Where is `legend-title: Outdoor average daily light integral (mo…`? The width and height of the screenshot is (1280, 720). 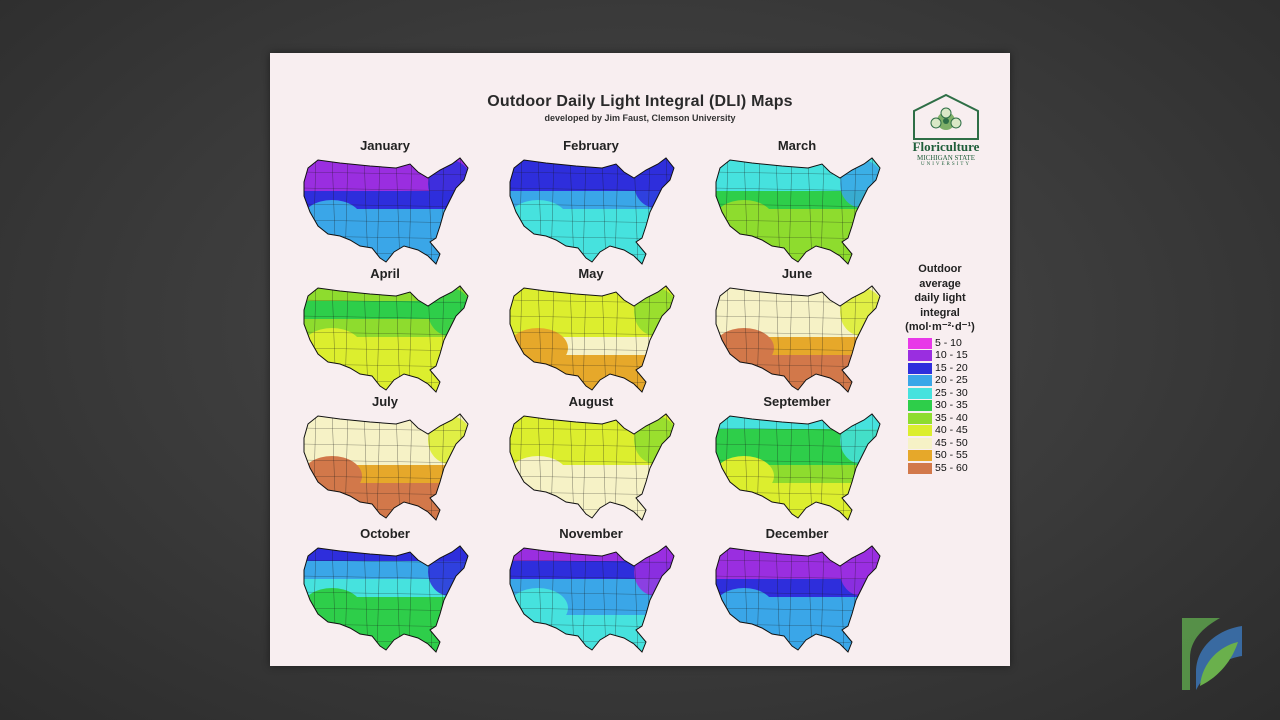
legend-title: Outdoor average daily light integral (mo… is located at coordinates (940, 298).